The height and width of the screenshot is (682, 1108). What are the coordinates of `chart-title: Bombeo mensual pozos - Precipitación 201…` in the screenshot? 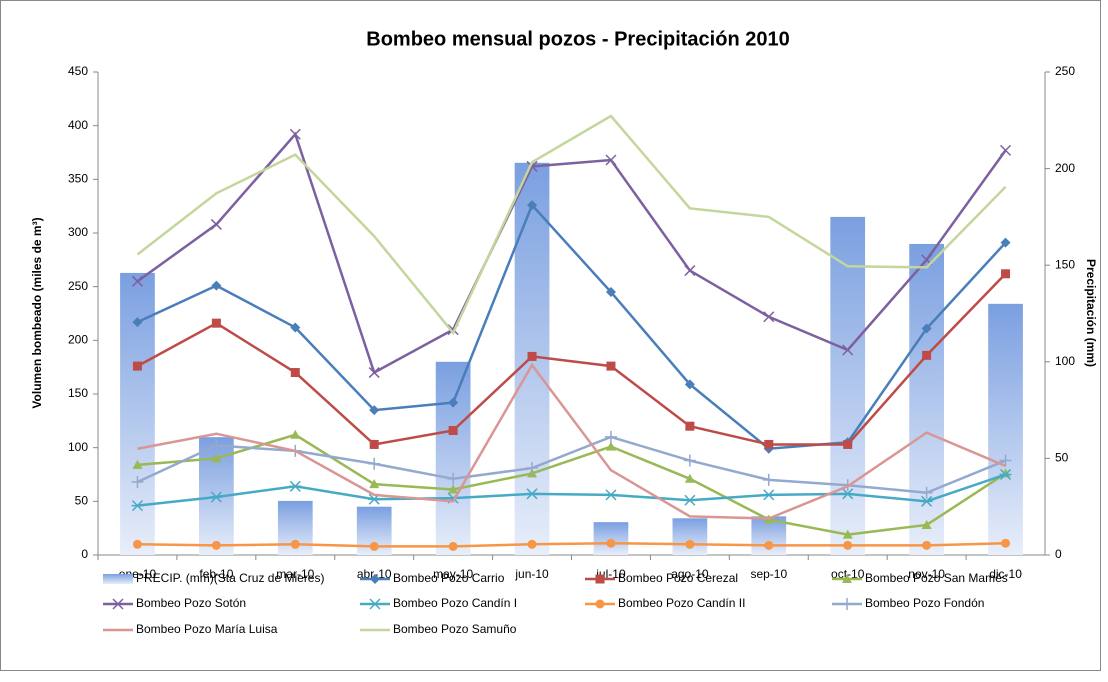 It's located at (577, 39).